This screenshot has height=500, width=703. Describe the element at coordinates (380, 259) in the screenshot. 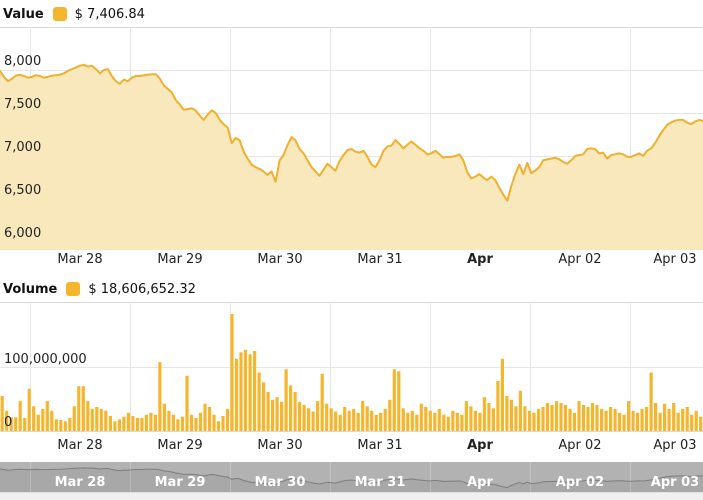

I see `value-x-tick-label: Mar 31` at that location.